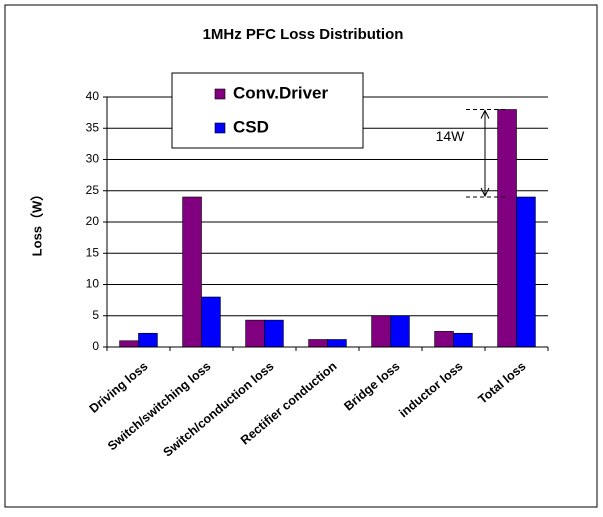 This screenshot has height=517, width=603. I want to click on legend-box, so click(267, 110).